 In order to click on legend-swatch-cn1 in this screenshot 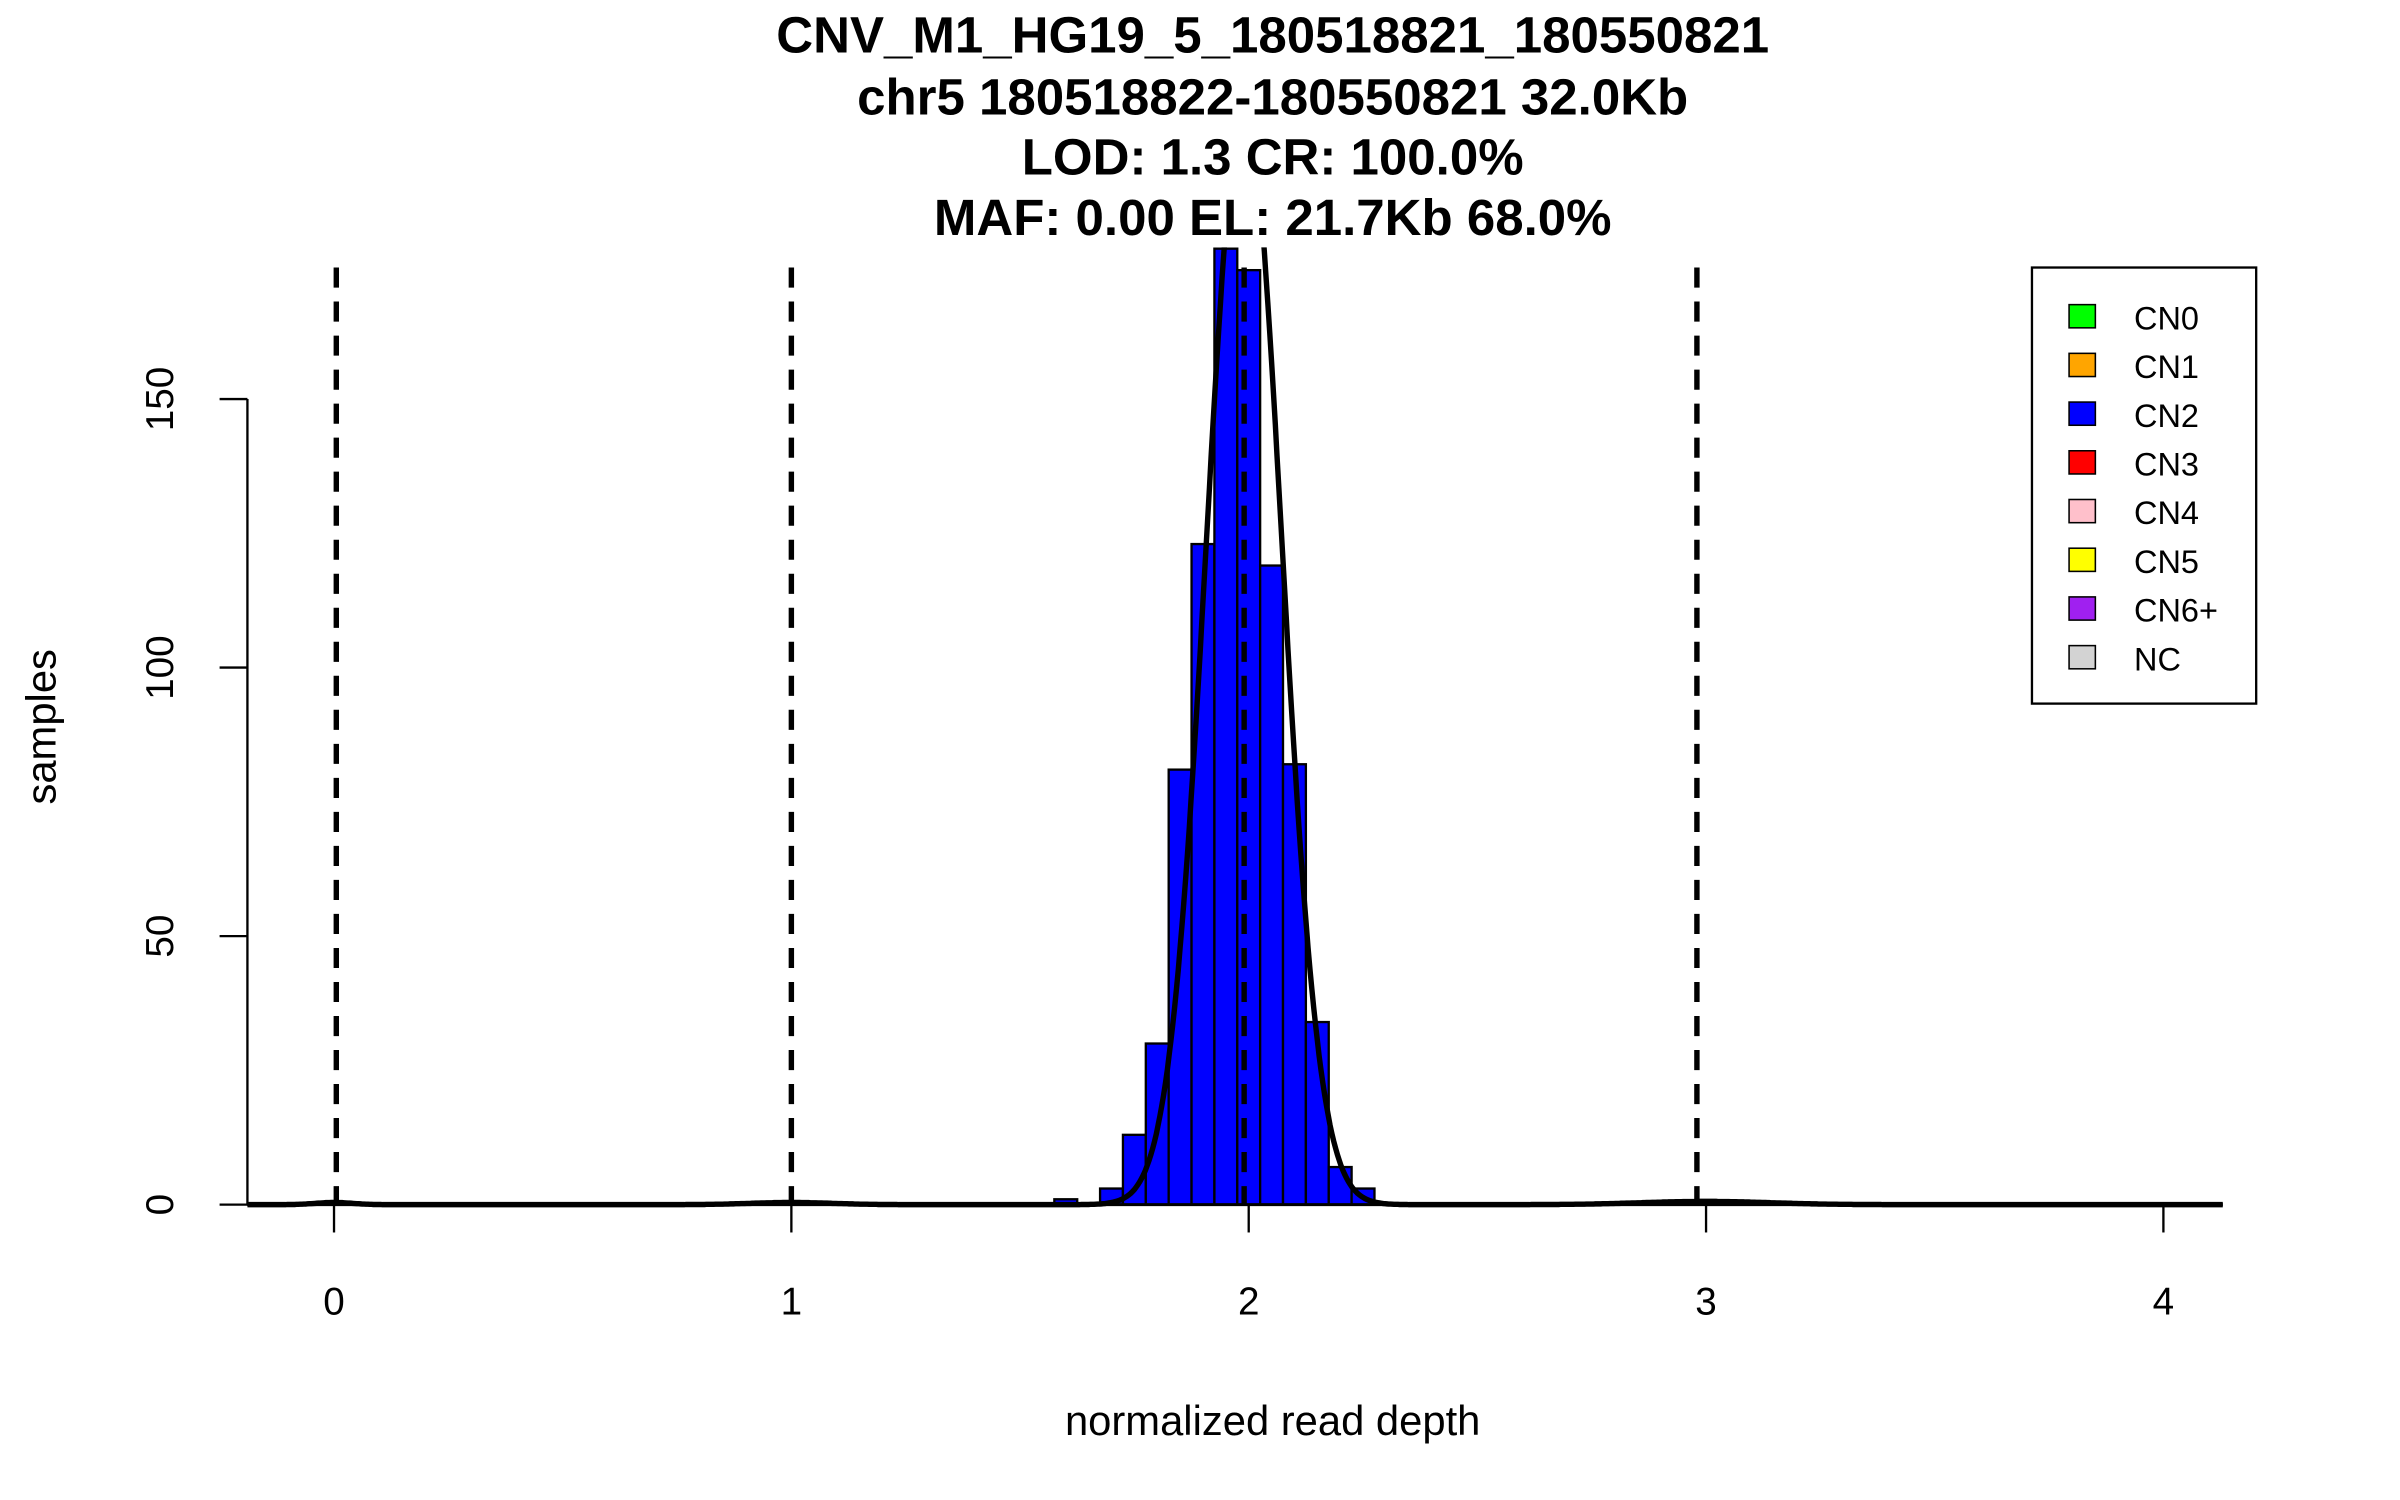, I will do `click(2082, 365)`.